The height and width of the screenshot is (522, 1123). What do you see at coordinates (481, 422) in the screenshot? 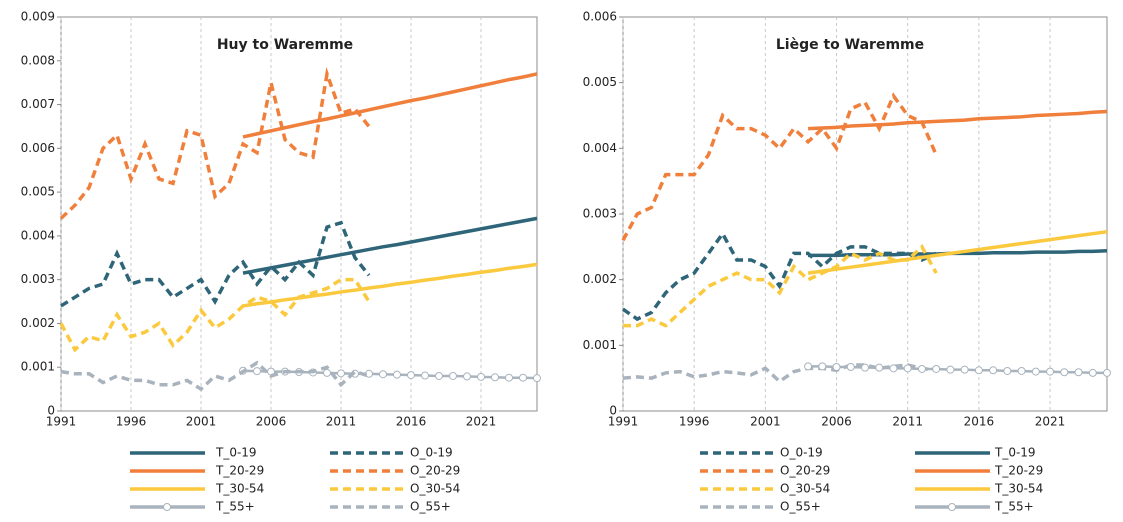
I see `x-tick-label: 2021` at bounding box center [481, 422].